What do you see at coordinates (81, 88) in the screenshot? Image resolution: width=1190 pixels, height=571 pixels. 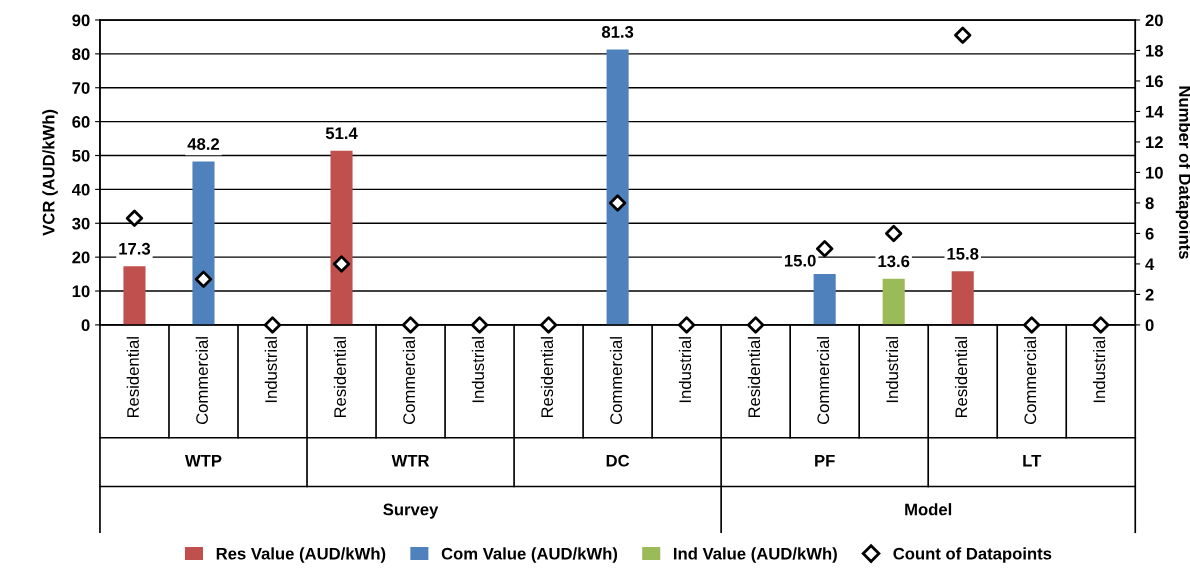 I see `y-tick-label: 70` at bounding box center [81, 88].